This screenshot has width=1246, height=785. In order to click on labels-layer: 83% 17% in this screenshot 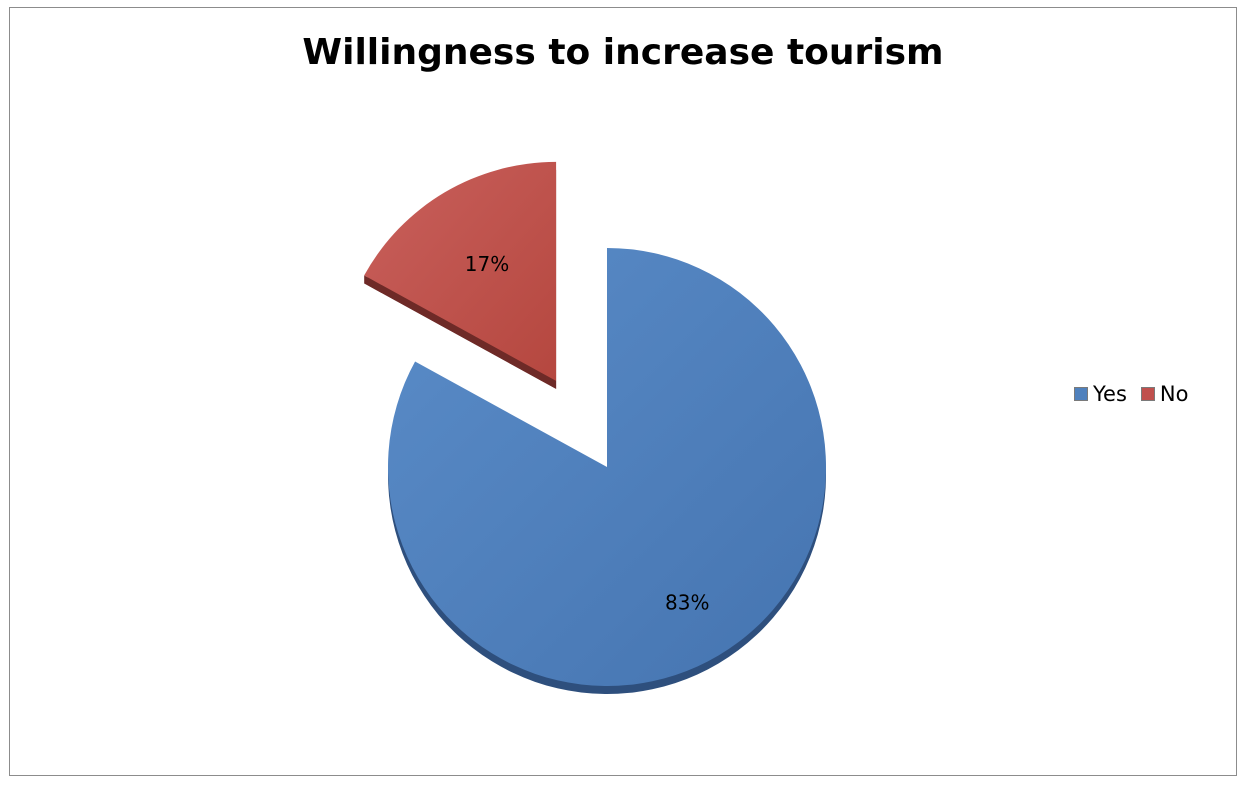, I will do `click(587, 433)`.